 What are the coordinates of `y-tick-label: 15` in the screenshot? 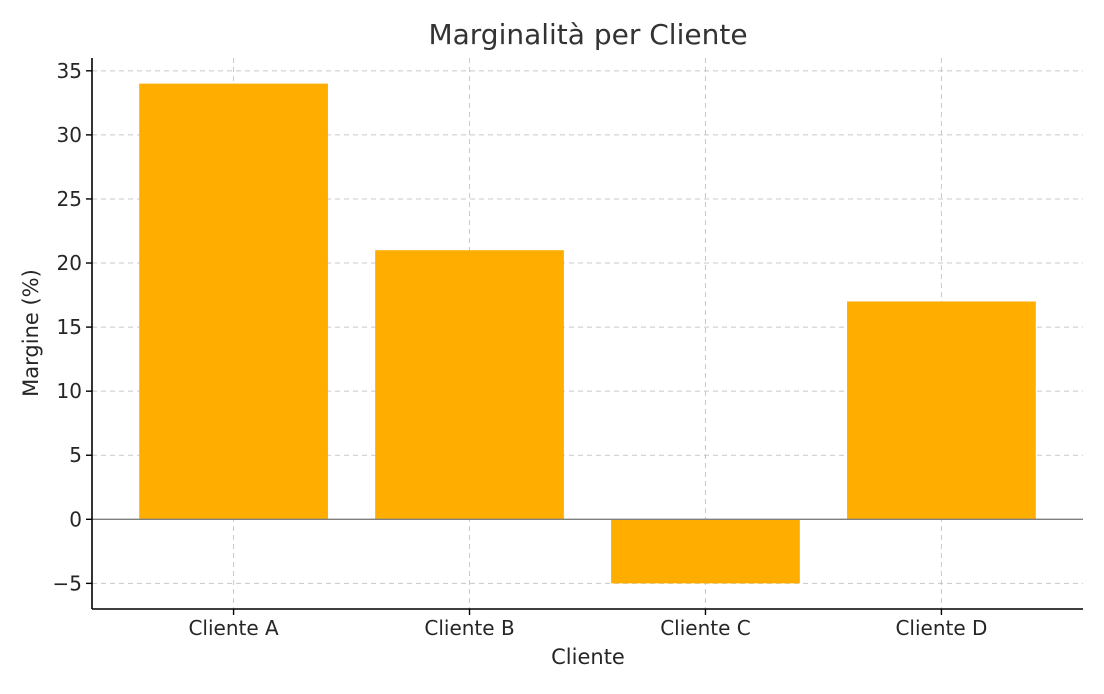 It's located at (69, 327).